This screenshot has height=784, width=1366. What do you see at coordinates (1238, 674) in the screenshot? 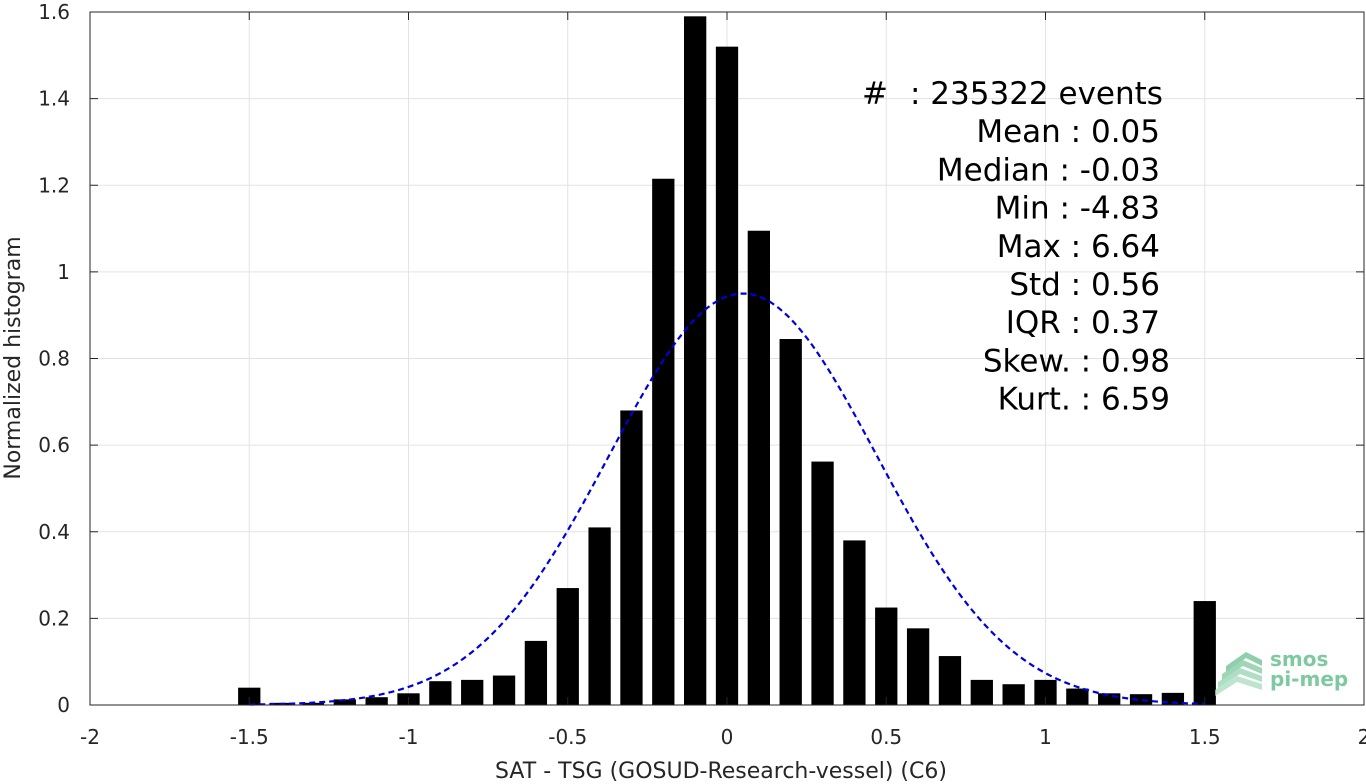
I see `logo-layers-icon` at bounding box center [1238, 674].